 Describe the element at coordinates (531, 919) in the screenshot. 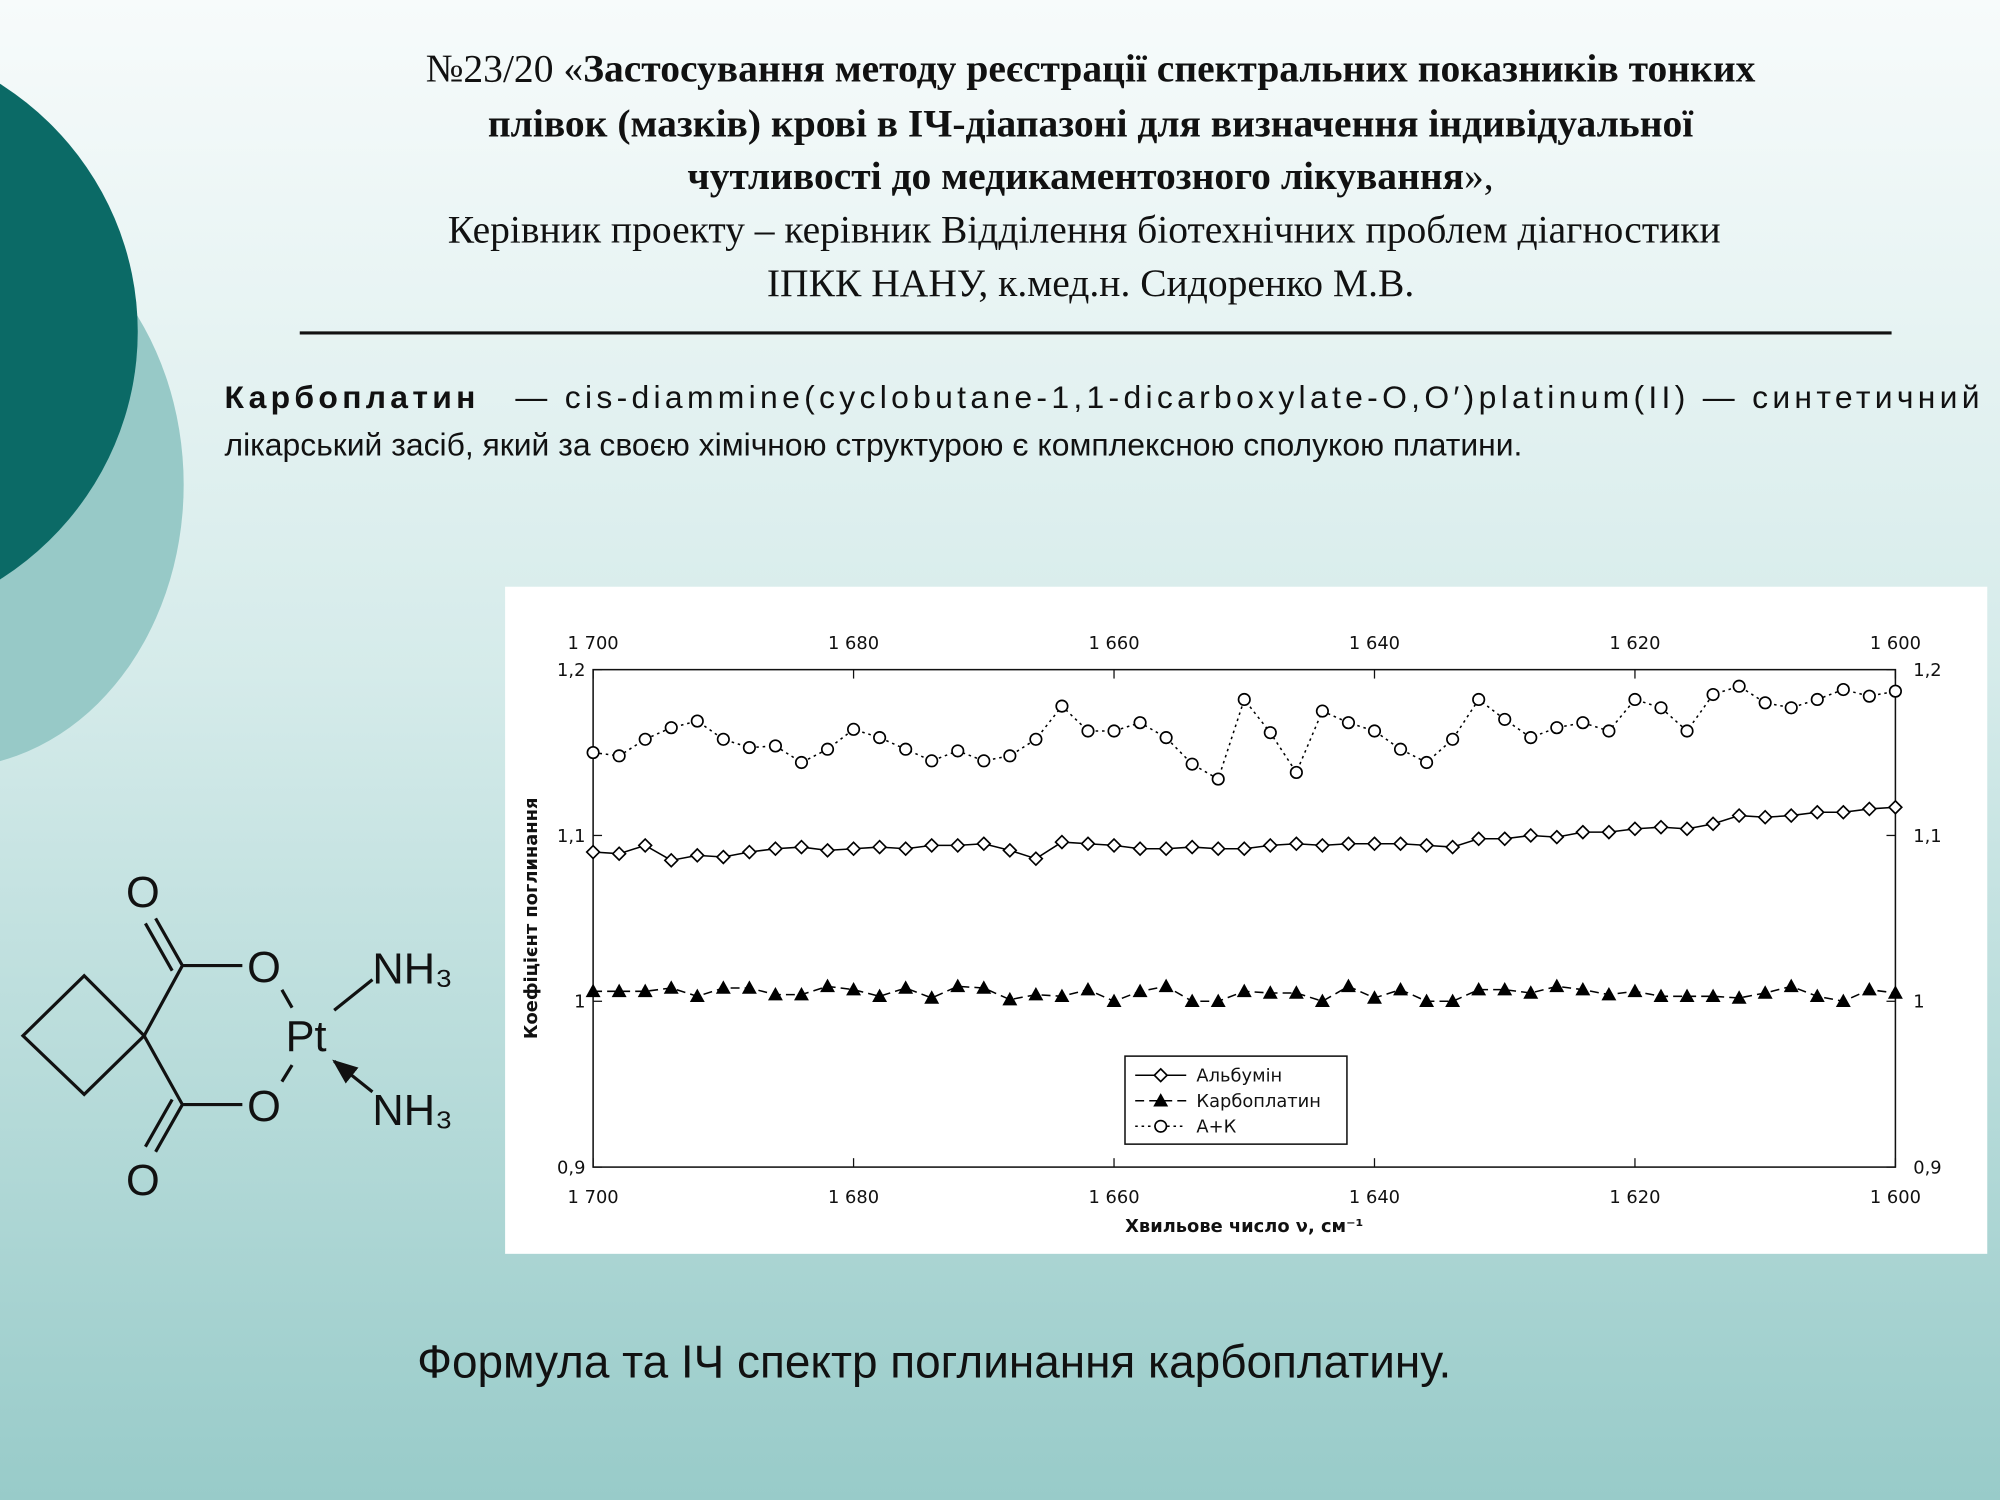

I see `y-axis-label: Коефіцієнт поглинання` at that location.